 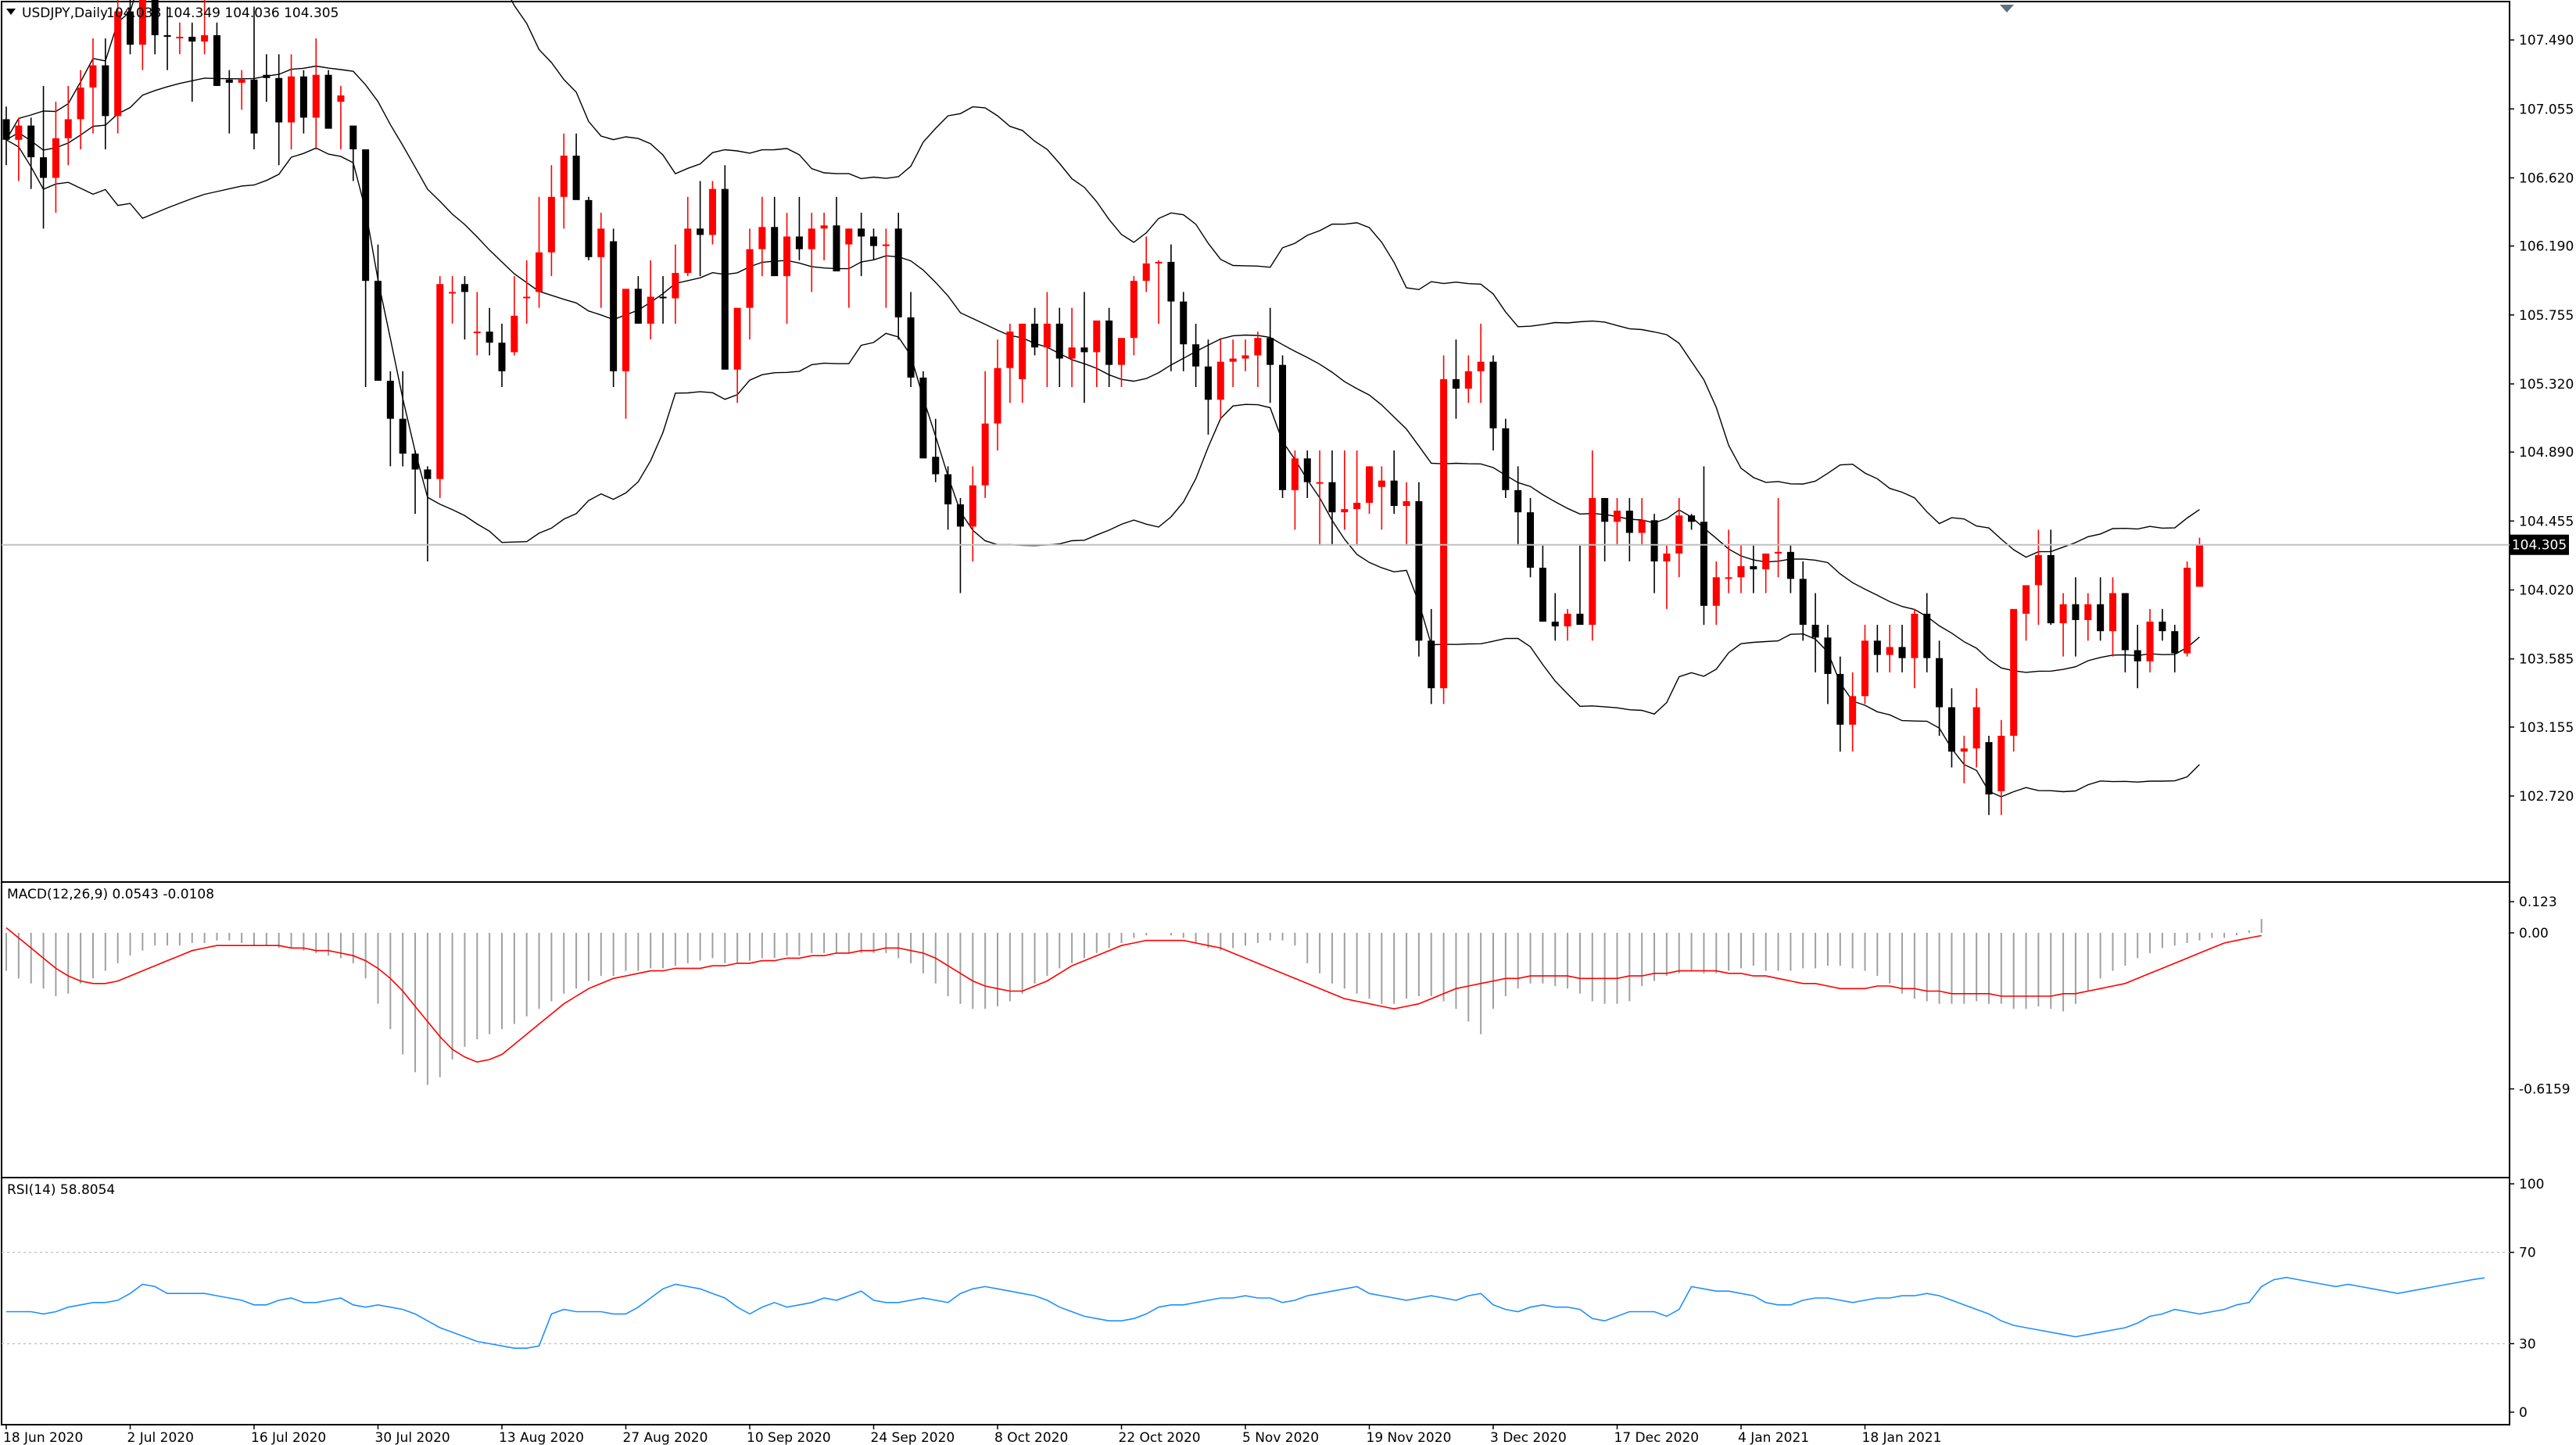 What do you see at coordinates (2007, 9) in the screenshot?
I see `chart-shift-marker-icon` at bounding box center [2007, 9].